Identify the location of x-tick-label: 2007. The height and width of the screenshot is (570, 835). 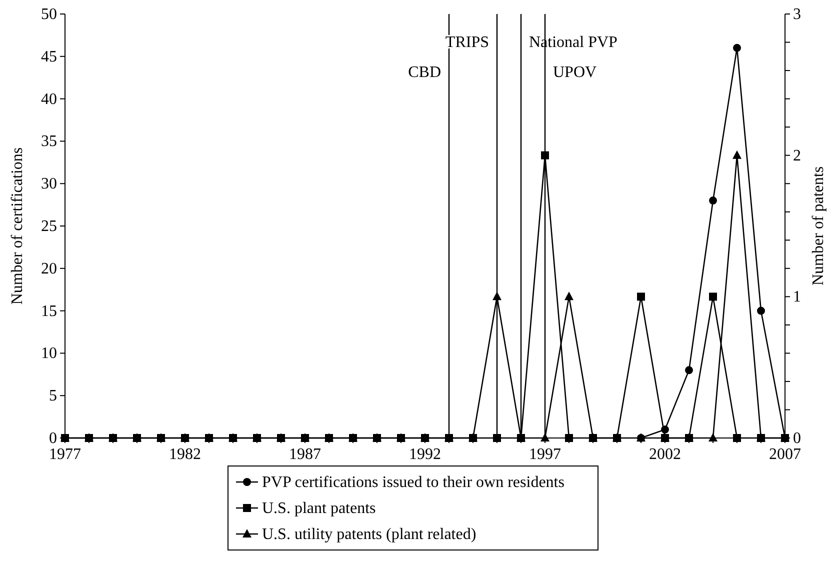
(785, 454).